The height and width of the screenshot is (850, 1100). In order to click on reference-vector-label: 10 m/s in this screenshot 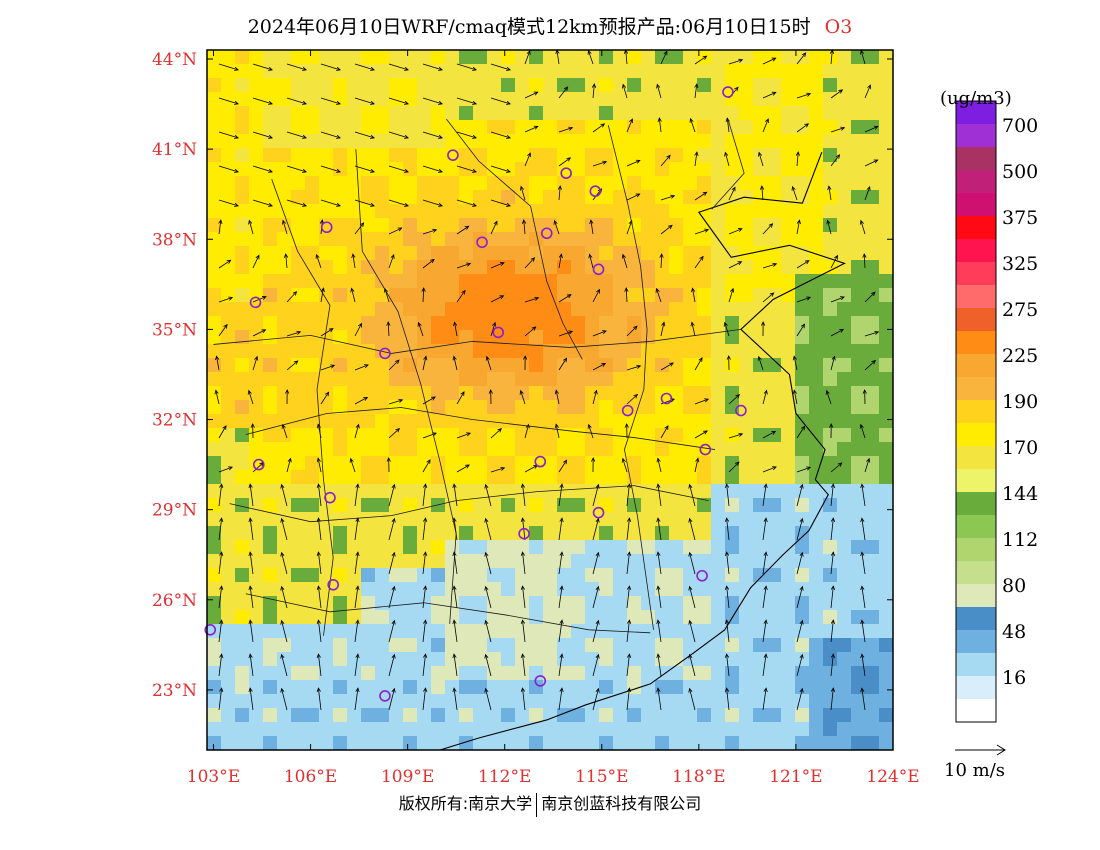, I will do `click(974, 770)`.